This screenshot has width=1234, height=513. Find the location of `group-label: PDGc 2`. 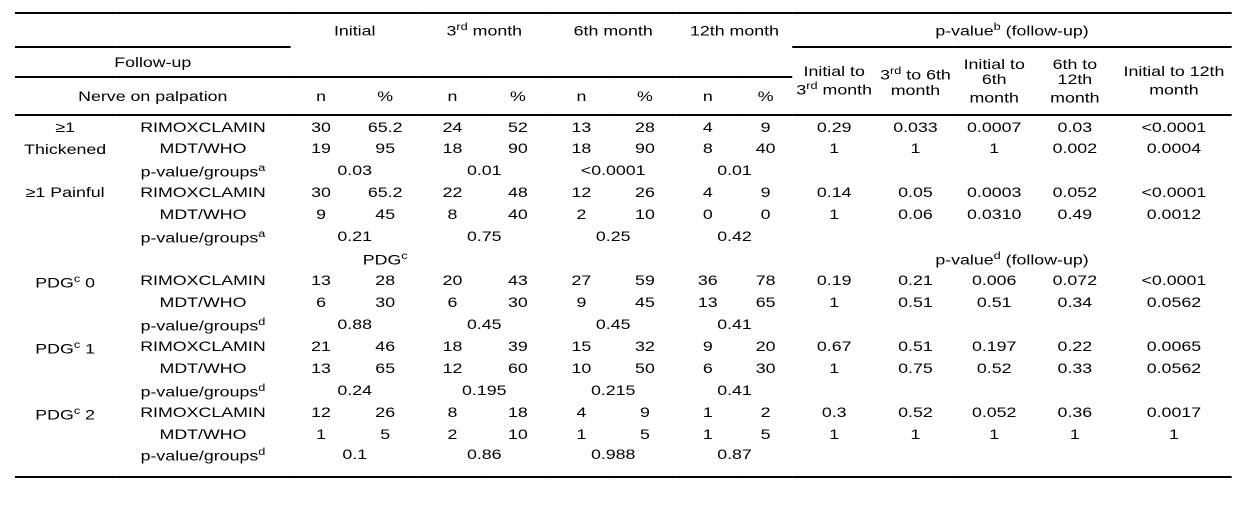

group-label: PDGc 2 is located at coordinates (65, 439).